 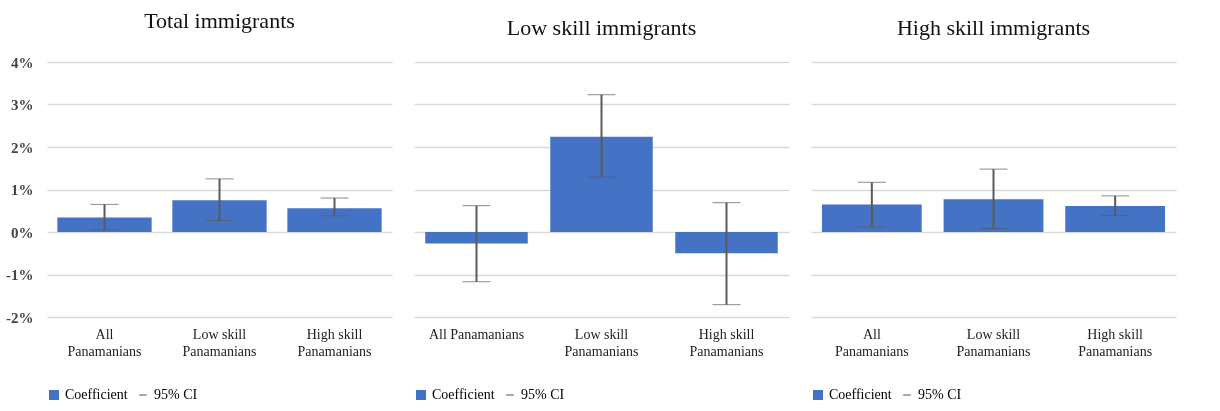 I want to click on chart-title: Low skill immigrants, so click(x=601, y=27).